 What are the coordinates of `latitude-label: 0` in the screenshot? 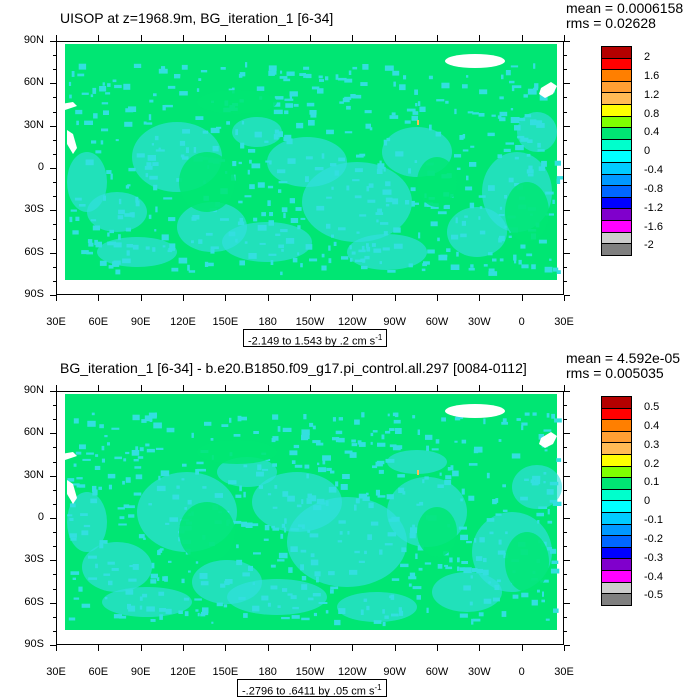 It's located at (40, 517).